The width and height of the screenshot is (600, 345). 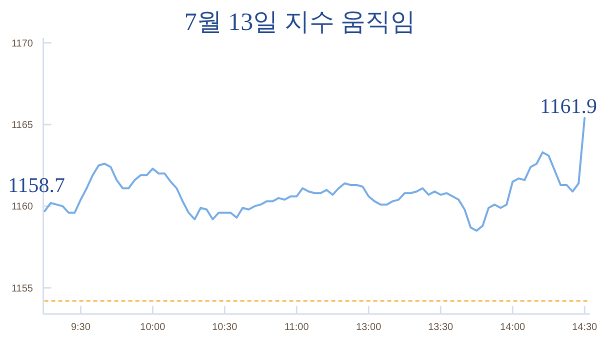 I want to click on x-tick-label: 13:00, so click(x=369, y=327).